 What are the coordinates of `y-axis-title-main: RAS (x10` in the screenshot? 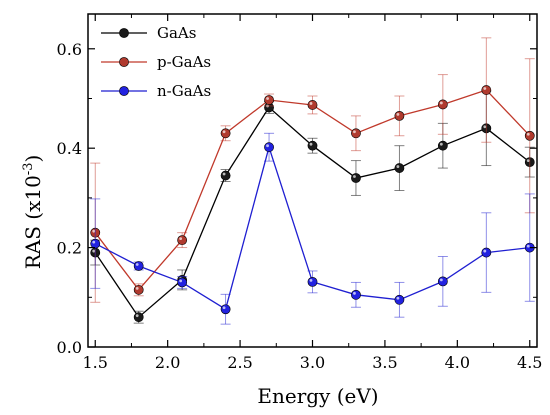 It's located at (33, 222).